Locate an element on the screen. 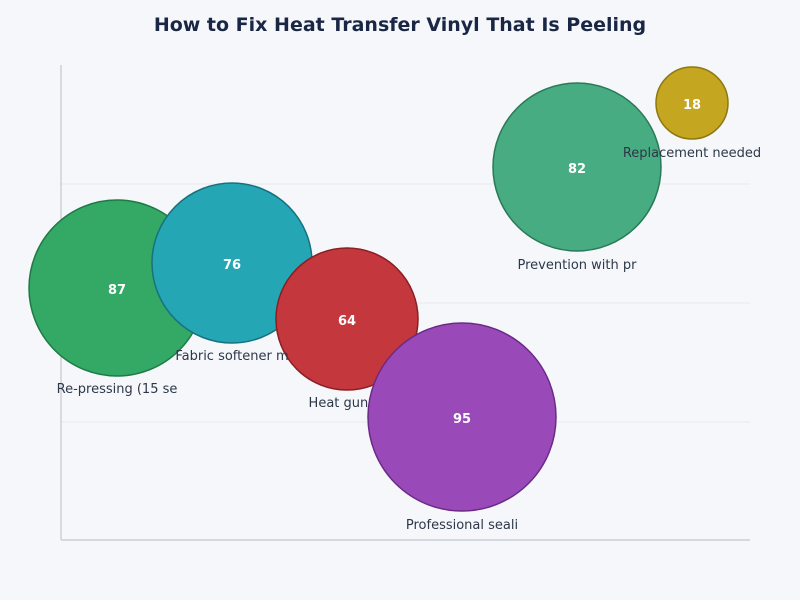  bubble-label: Replacement needed is located at coordinates (692, 153).